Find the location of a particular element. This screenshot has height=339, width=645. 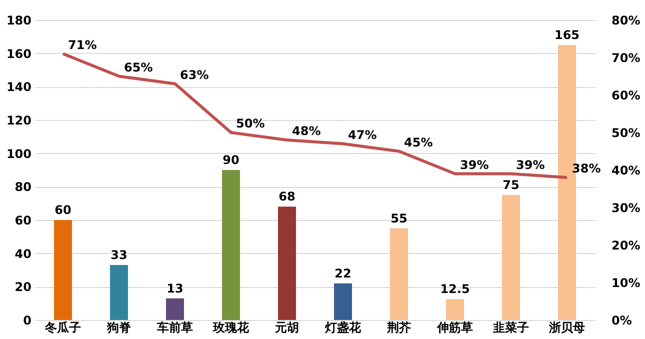

data-label: 47% is located at coordinates (362, 135).